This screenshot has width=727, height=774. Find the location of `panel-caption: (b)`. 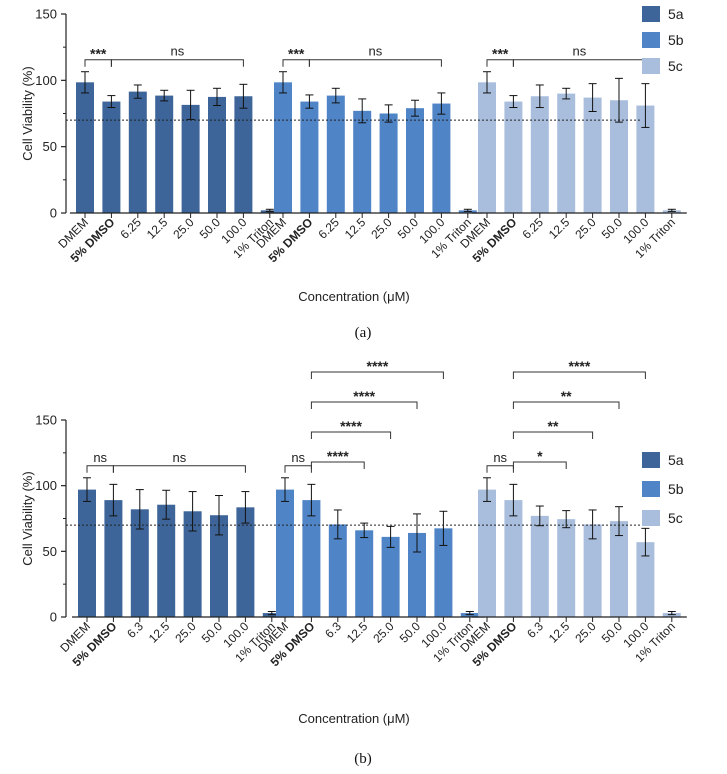

panel-caption: (b) is located at coordinates (363, 759).